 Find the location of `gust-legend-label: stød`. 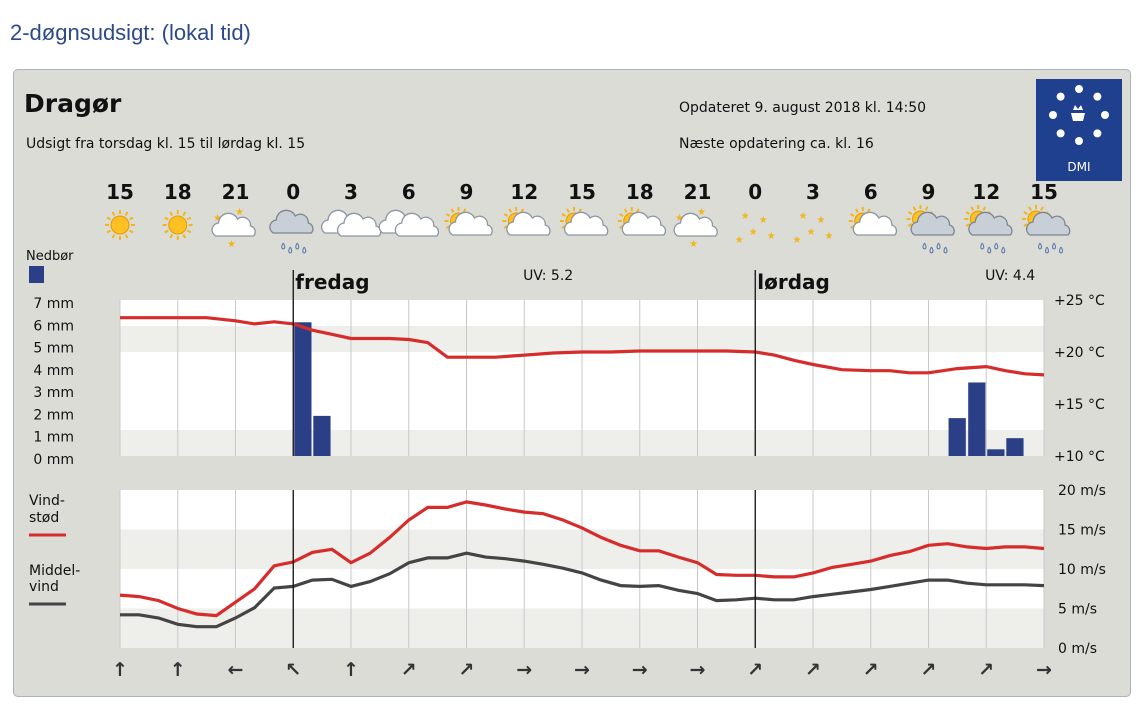

gust-legend-label: stød is located at coordinates (44, 518).